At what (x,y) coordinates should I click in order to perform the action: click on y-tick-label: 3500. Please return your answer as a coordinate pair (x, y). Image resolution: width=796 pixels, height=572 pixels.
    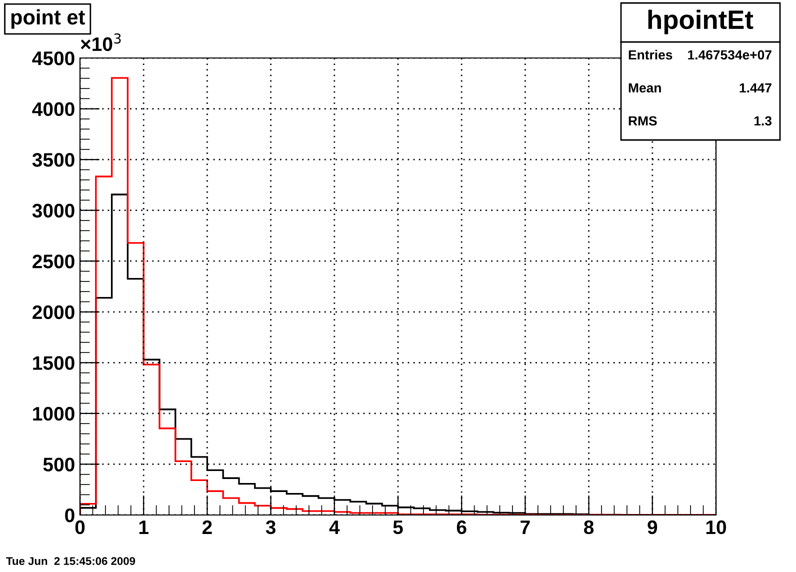
    Looking at the image, I should click on (53, 160).